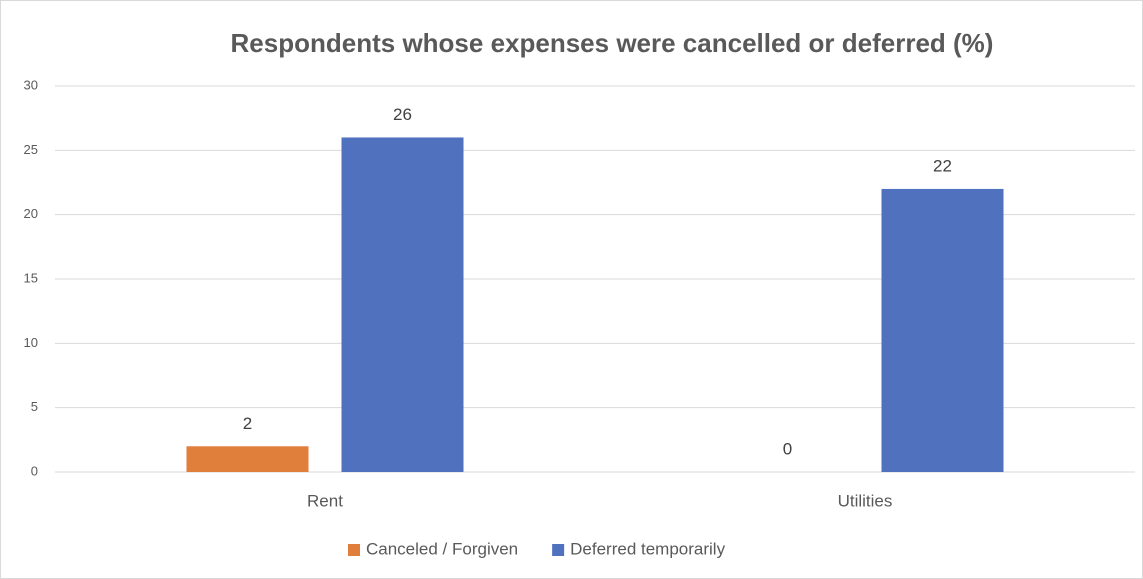  What do you see at coordinates (31, 84) in the screenshot?
I see `y-tick-label: 30` at bounding box center [31, 84].